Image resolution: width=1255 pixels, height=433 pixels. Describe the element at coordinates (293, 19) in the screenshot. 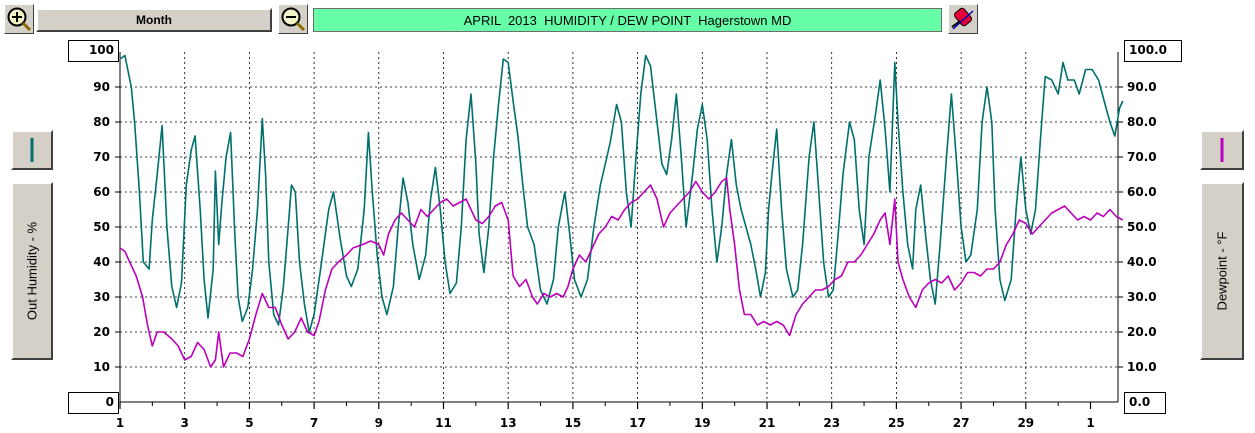

I see `zoom-out-icon` at that location.